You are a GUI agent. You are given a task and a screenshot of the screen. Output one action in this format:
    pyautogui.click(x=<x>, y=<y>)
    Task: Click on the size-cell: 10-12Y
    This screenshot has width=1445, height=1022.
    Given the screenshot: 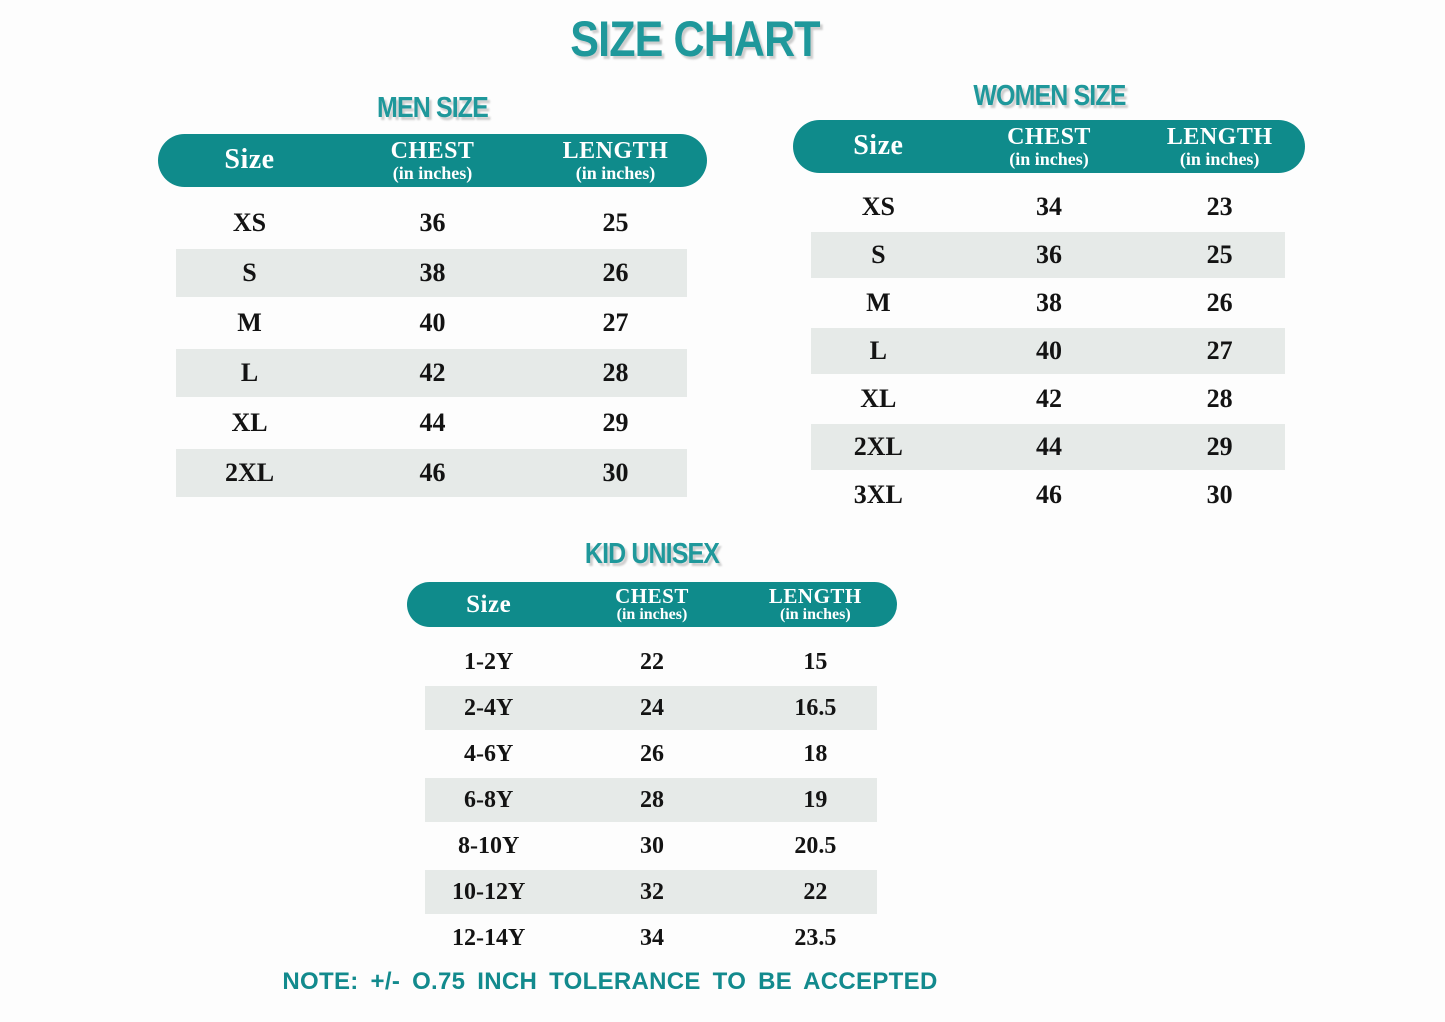 What is the action you would take?
    pyautogui.click(x=489, y=891)
    